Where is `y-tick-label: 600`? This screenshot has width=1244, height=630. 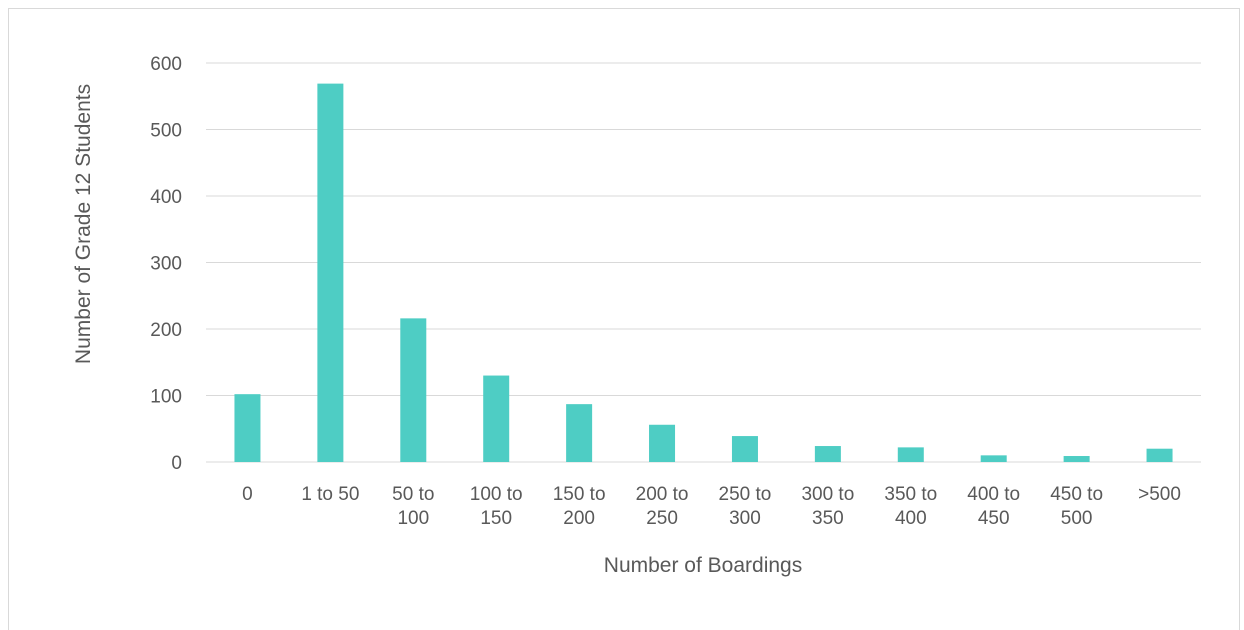 y-tick-label: 600 is located at coordinates (166, 64).